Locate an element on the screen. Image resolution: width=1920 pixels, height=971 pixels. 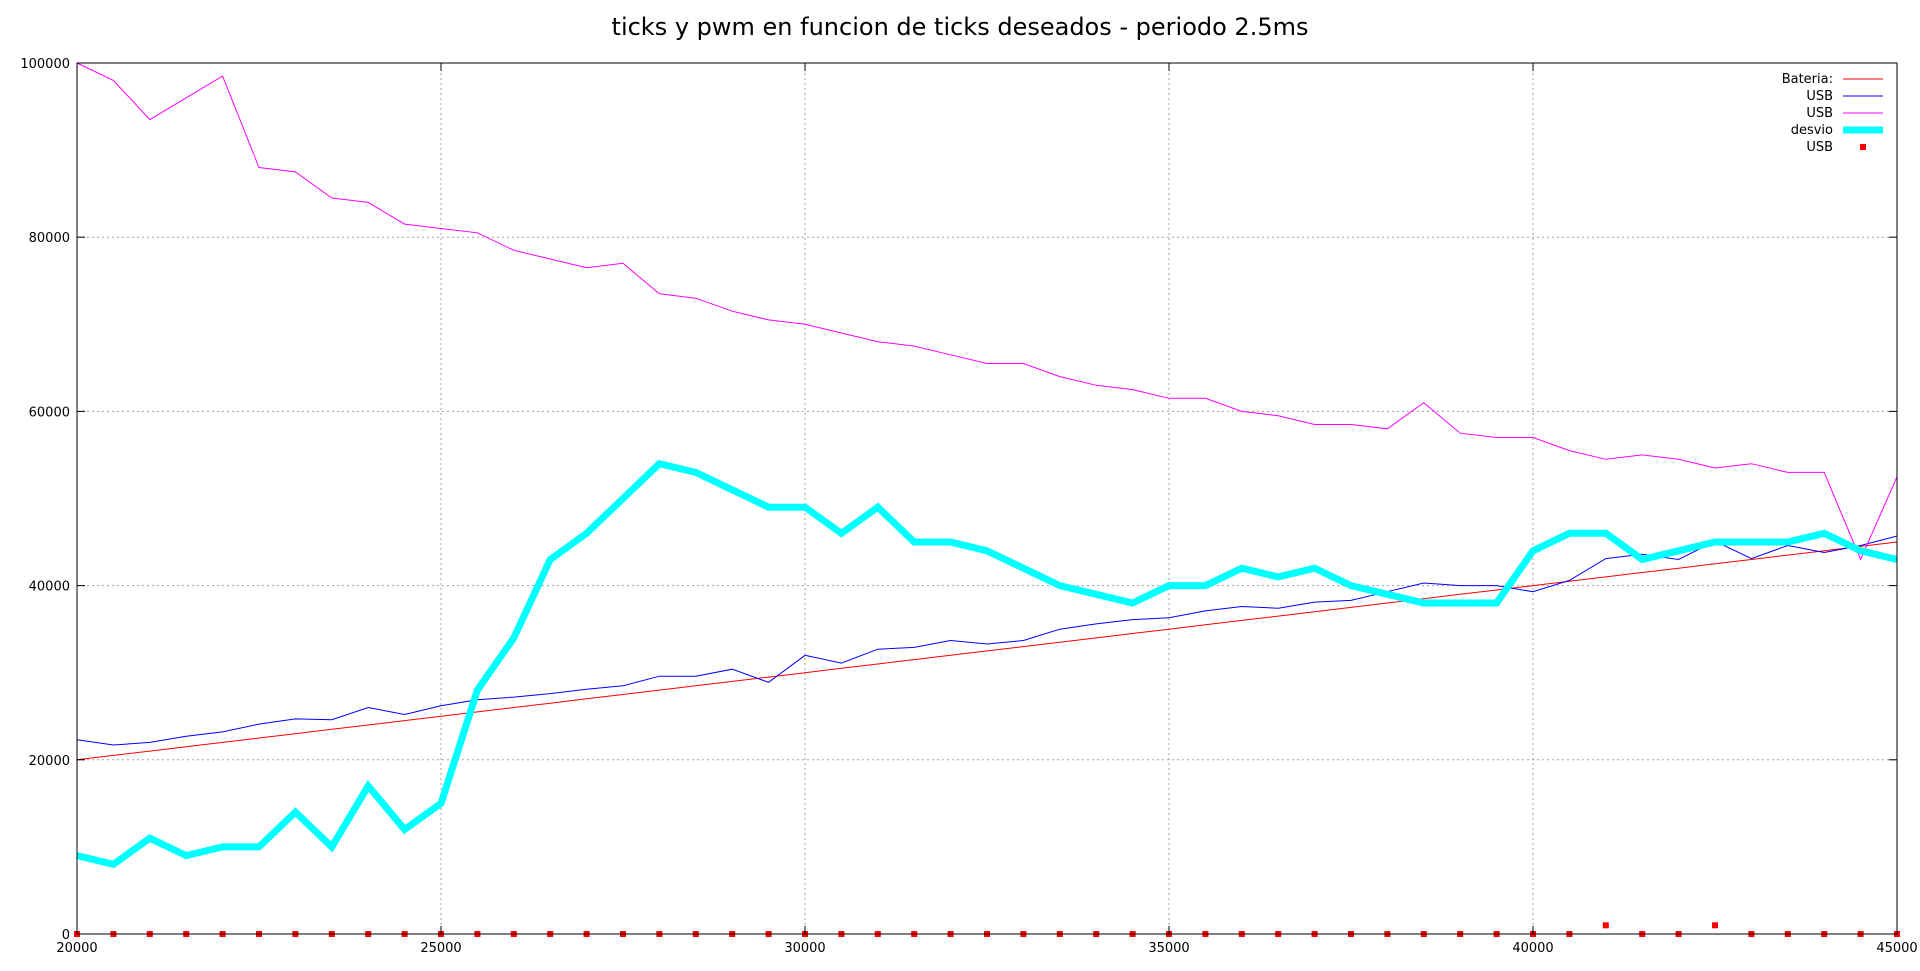
y-tick-label: 80000 is located at coordinates (49, 238).